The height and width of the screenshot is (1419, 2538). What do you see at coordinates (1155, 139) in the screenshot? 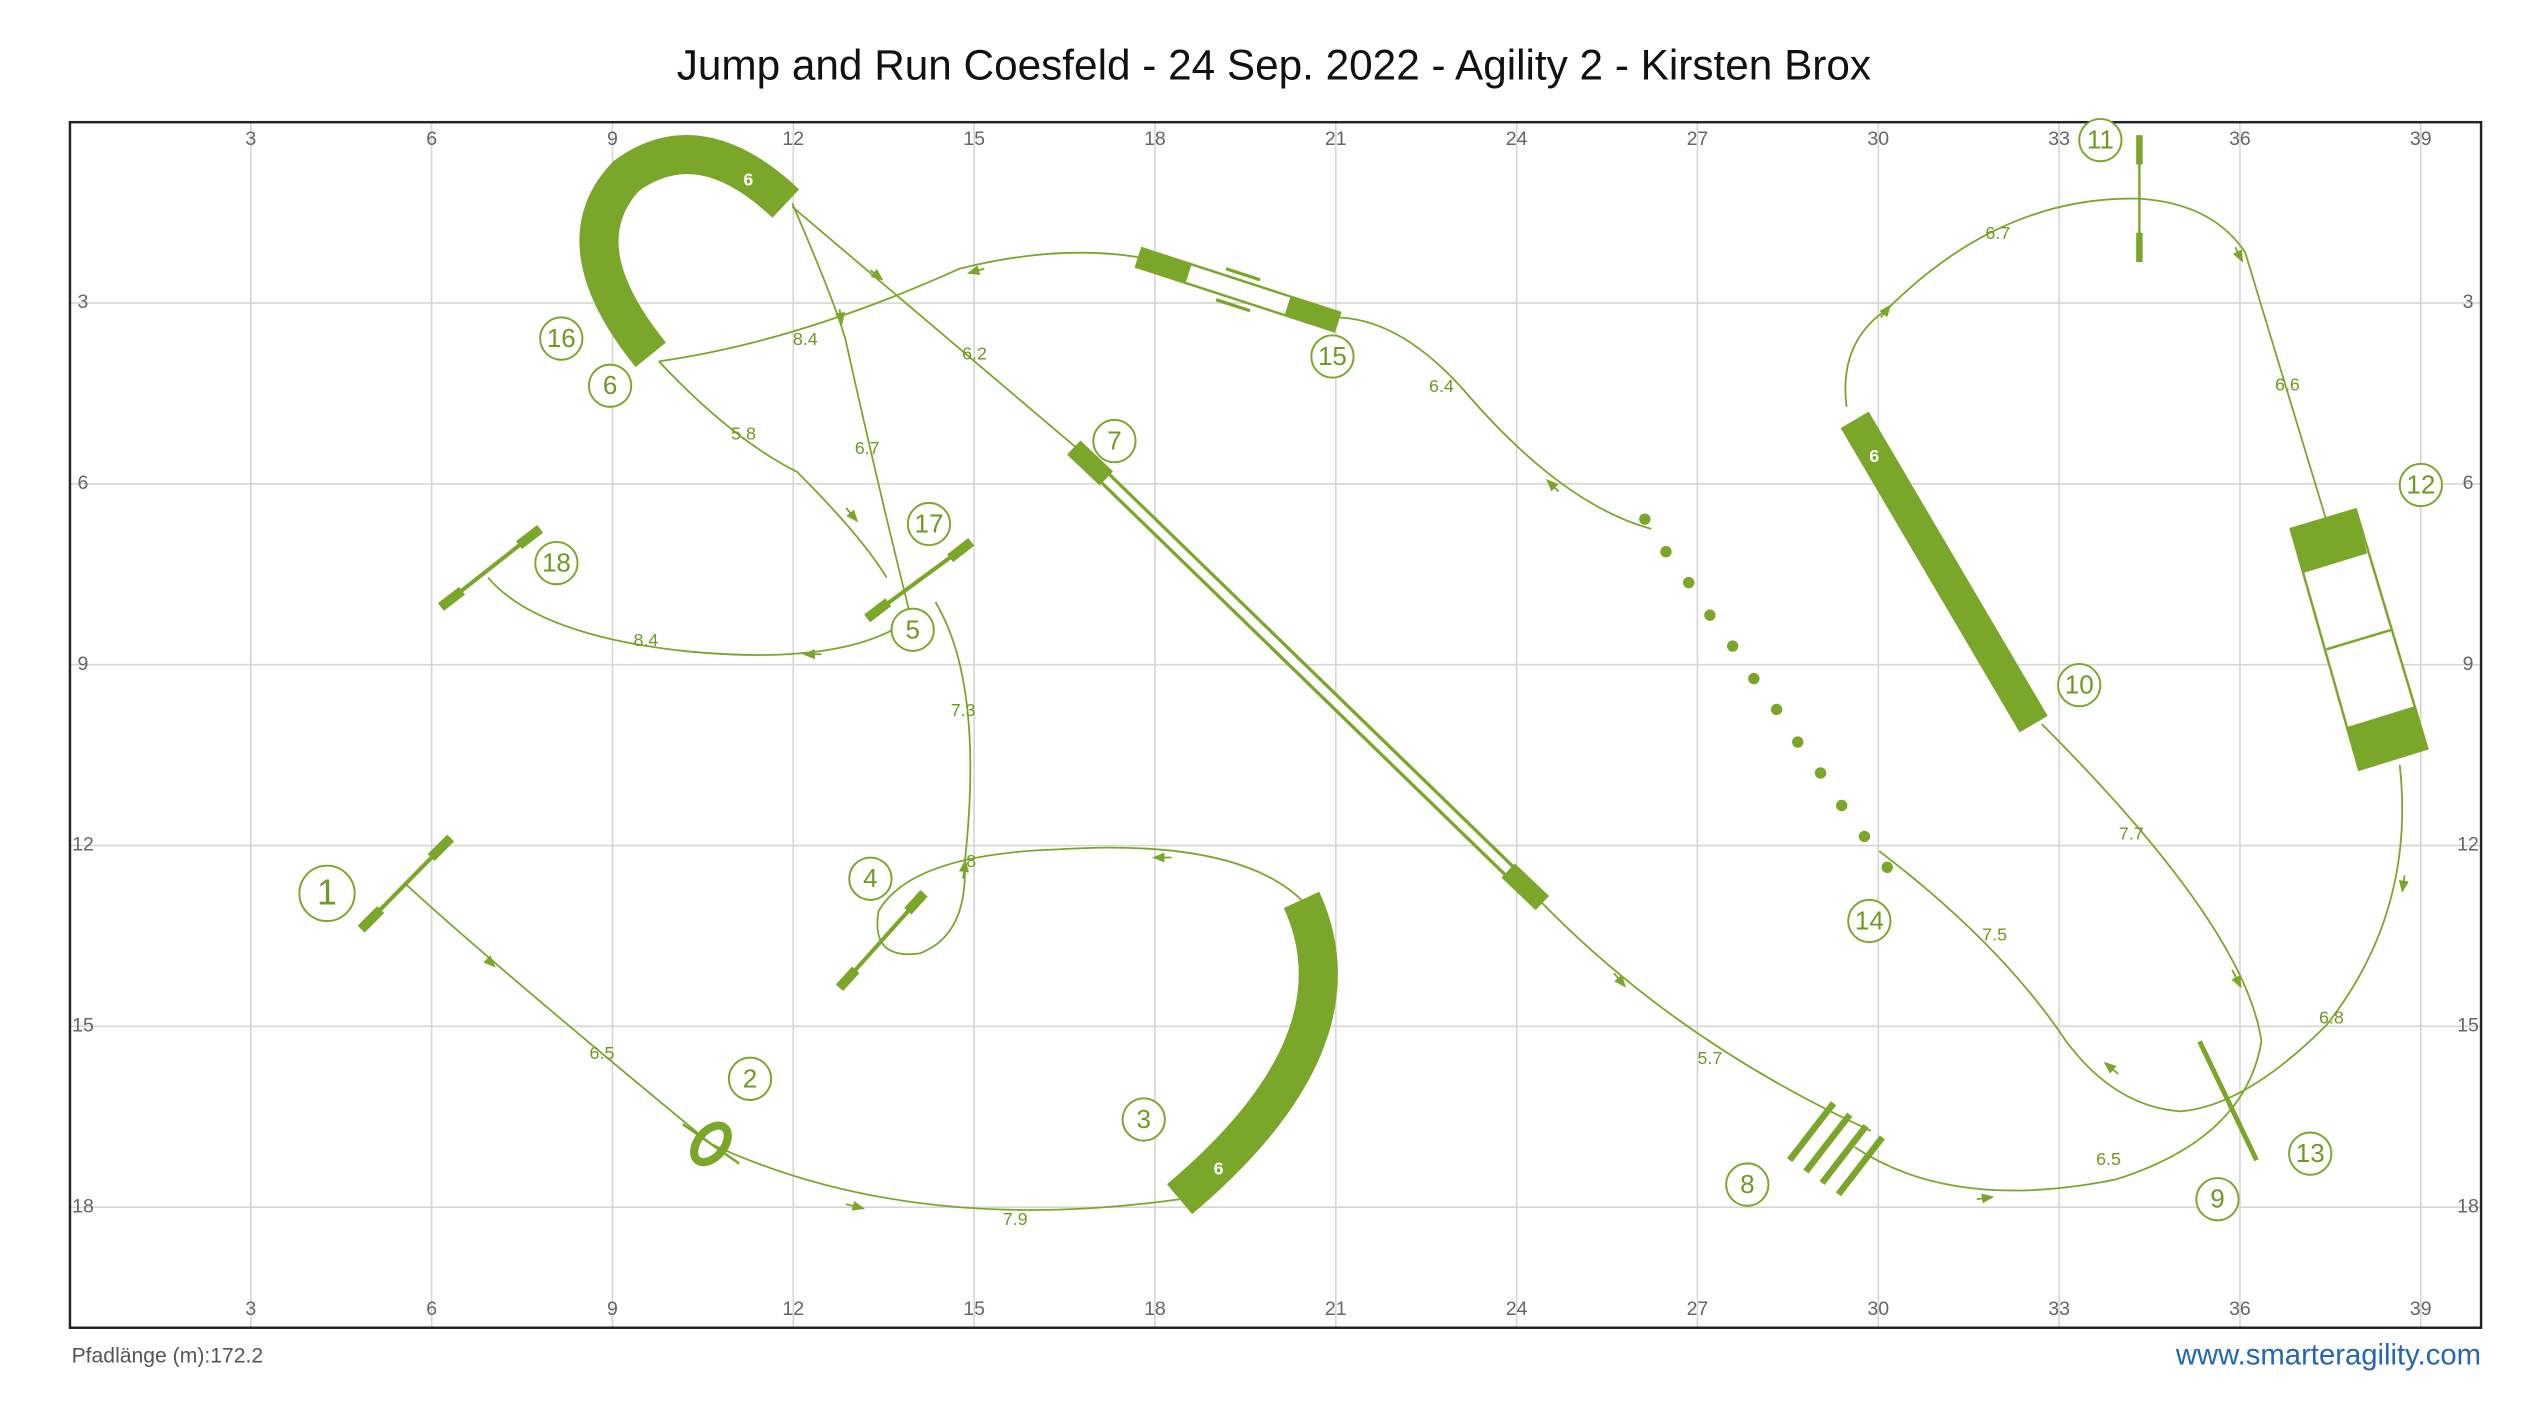
I see `x-tick-label: 18` at bounding box center [1155, 139].